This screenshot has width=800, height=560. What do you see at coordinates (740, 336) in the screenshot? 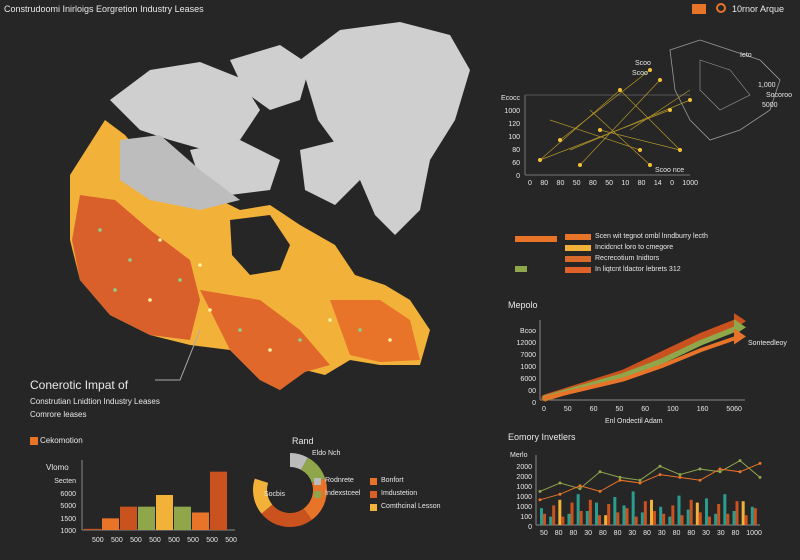
I see `arrow-head` at bounding box center [740, 336].